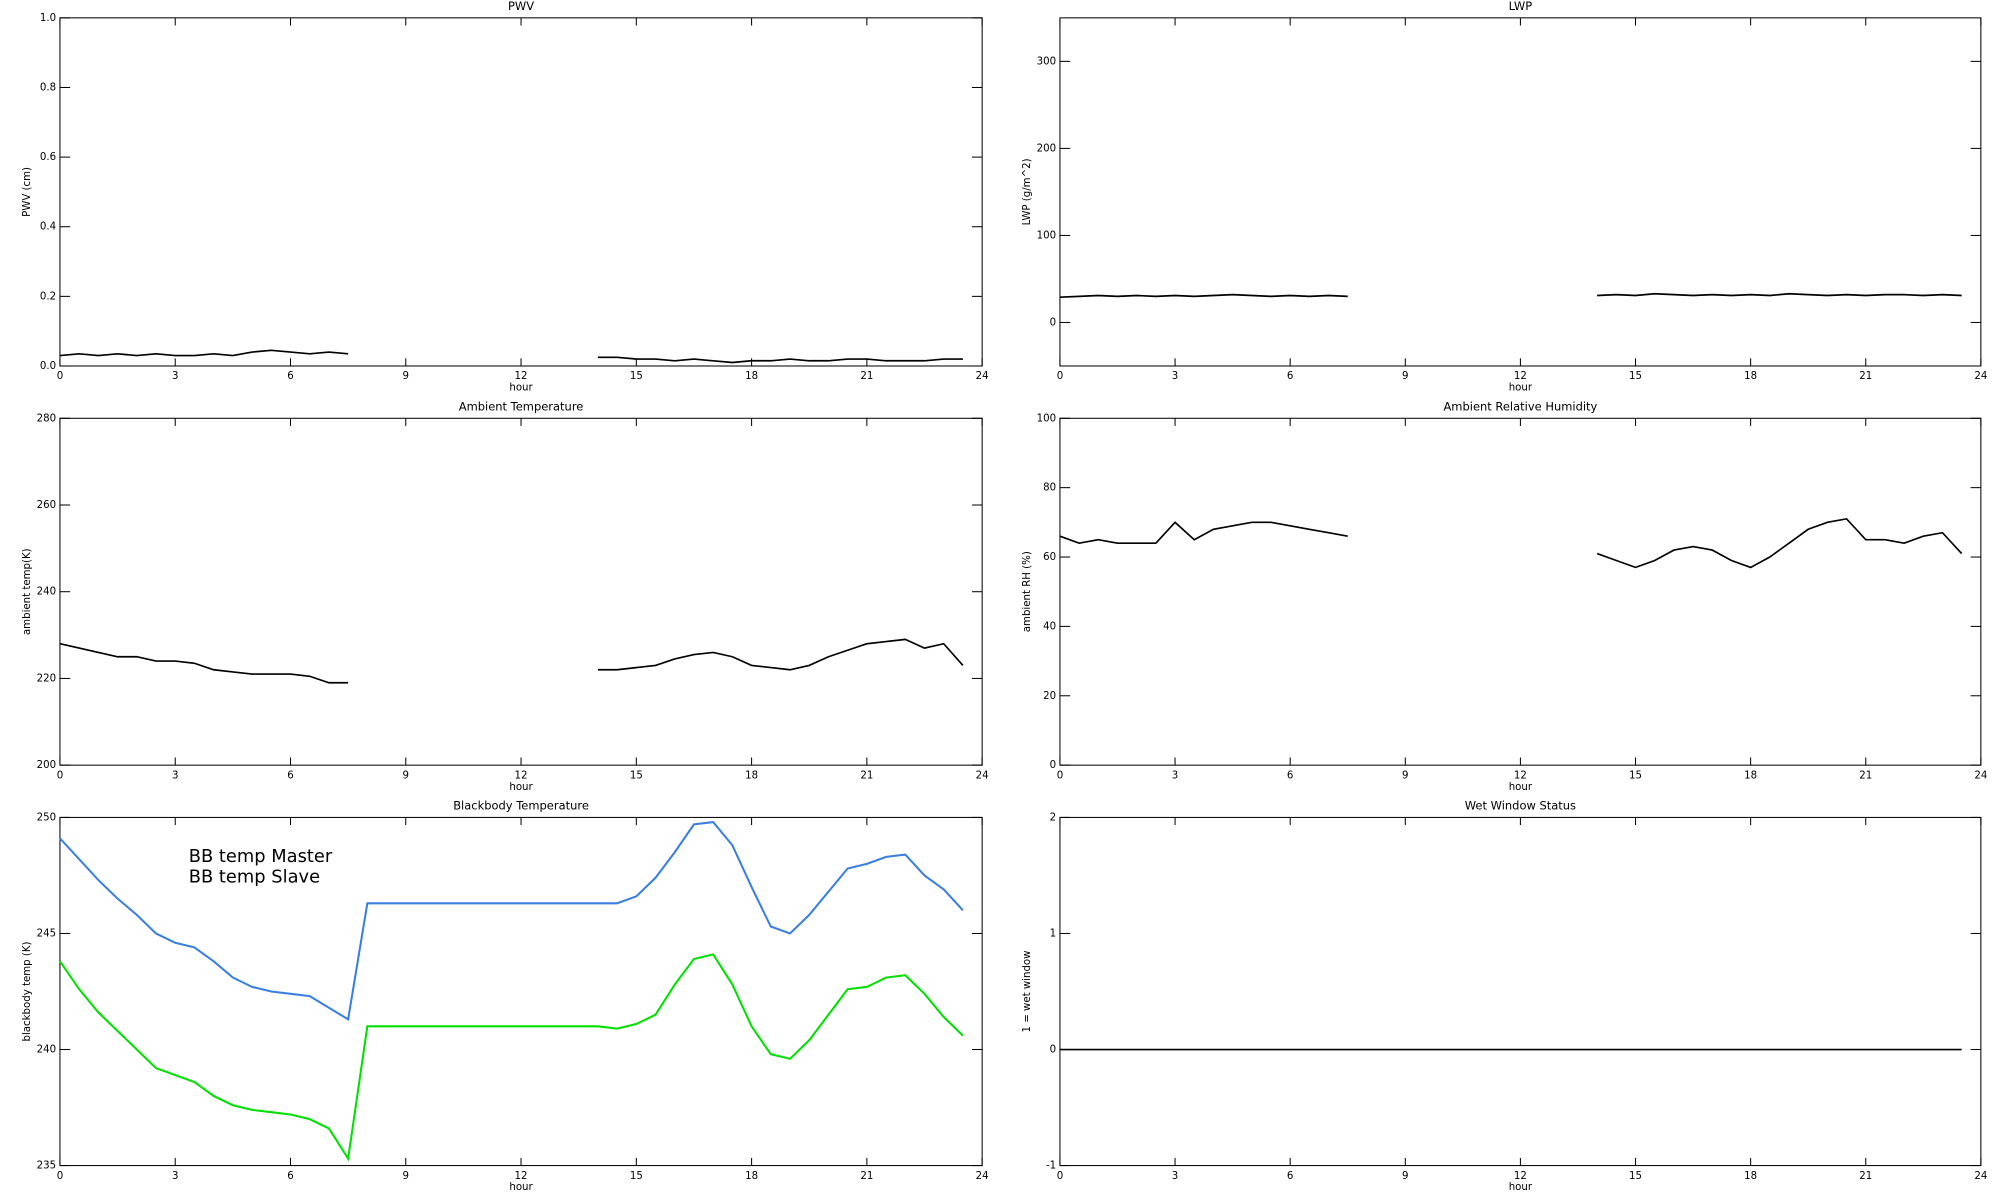 The height and width of the screenshot is (1200, 2000). What do you see at coordinates (261, 856) in the screenshot?
I see `legend-label: BB temp Master` at bounding box center [261, 856].